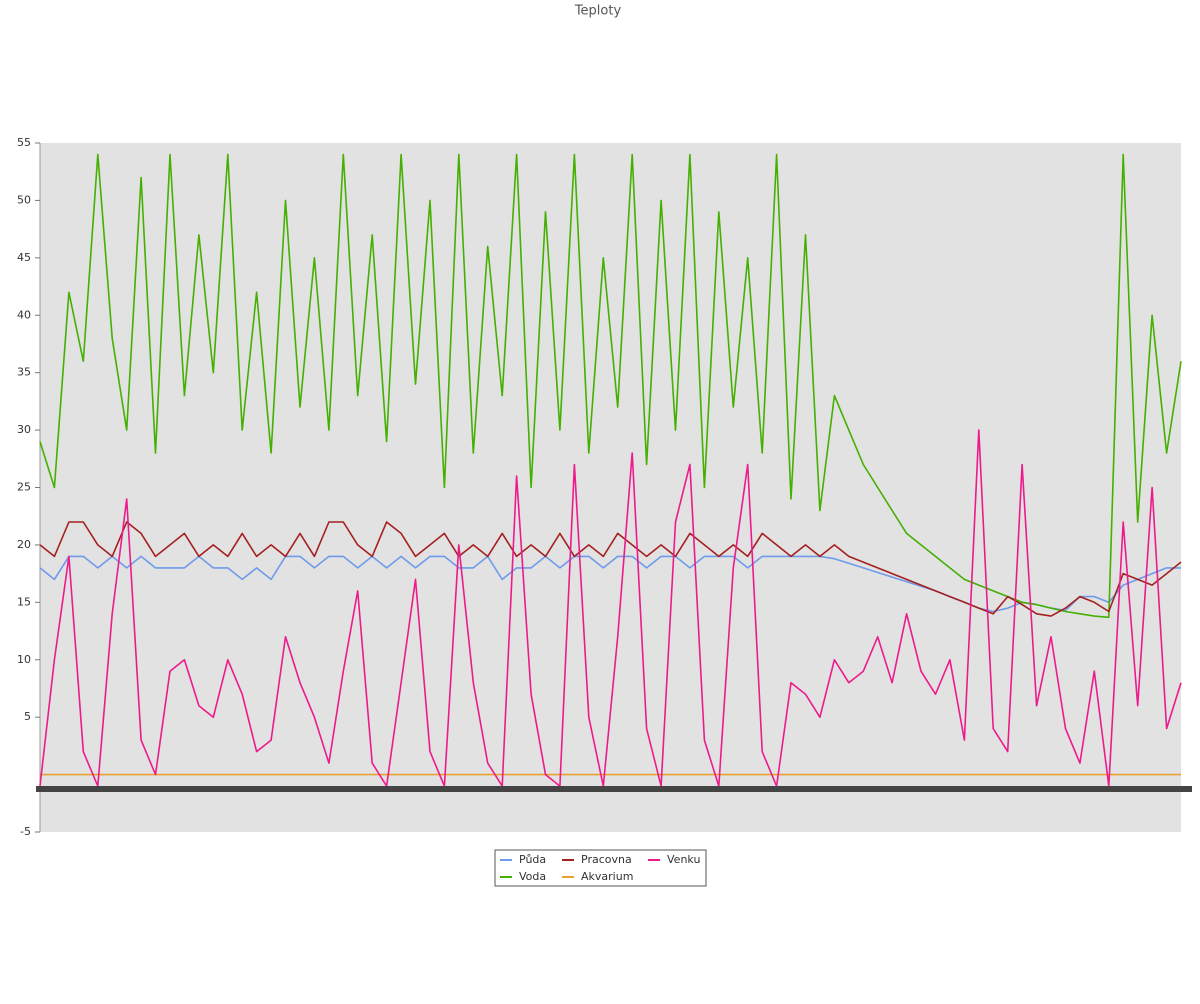 The width and height of the screenshot is (1200, 1004). Describe the element at coordinates (532, 859) in the screenshot. I see `legend-label: Půda` at that location.